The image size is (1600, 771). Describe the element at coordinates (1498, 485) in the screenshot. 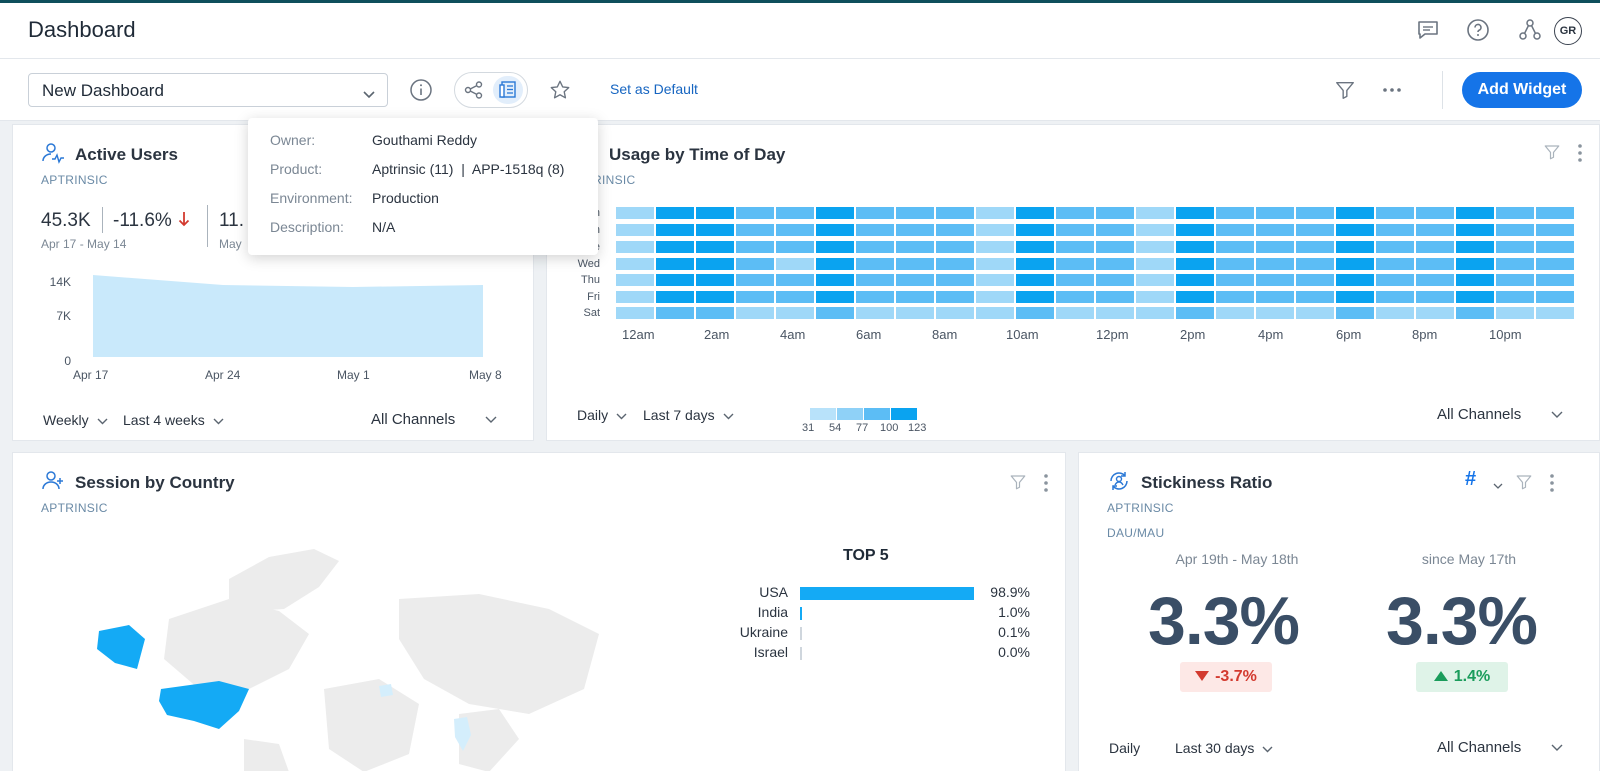

I see `chevron-down-icon` at that location.